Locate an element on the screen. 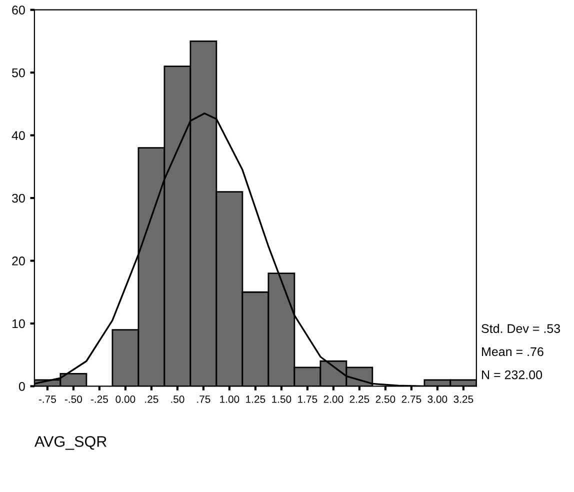 The height and width of the screenshot is (492, 574). text: N = 232.00 is located at coordinates (512, 375).